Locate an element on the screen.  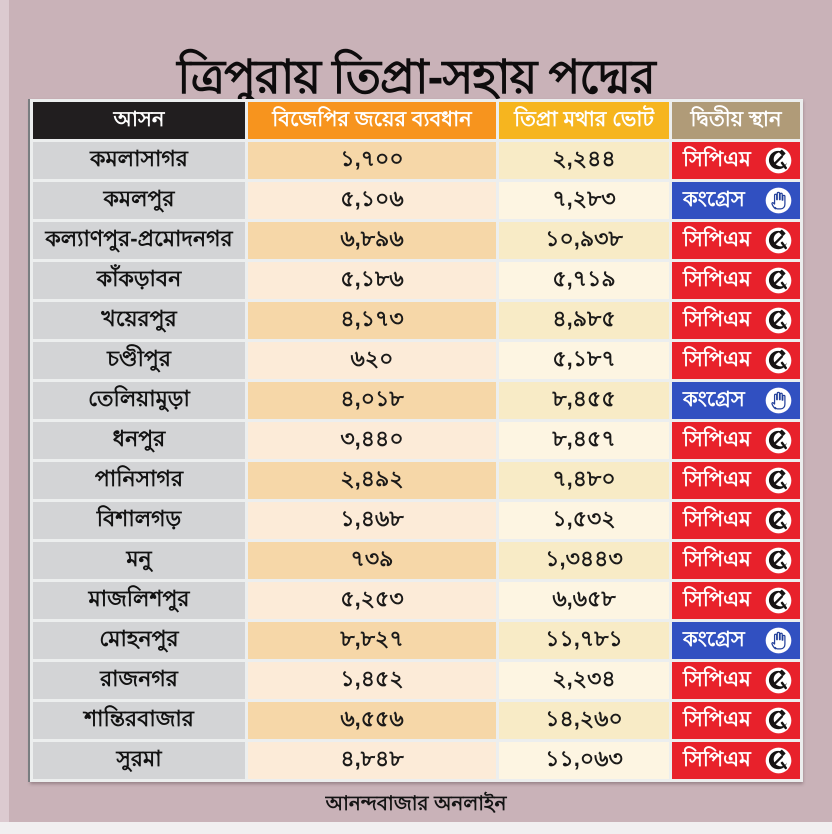
column-header-second-place: দ্বিতীয় স্থান is located at coordinates (736, 120).